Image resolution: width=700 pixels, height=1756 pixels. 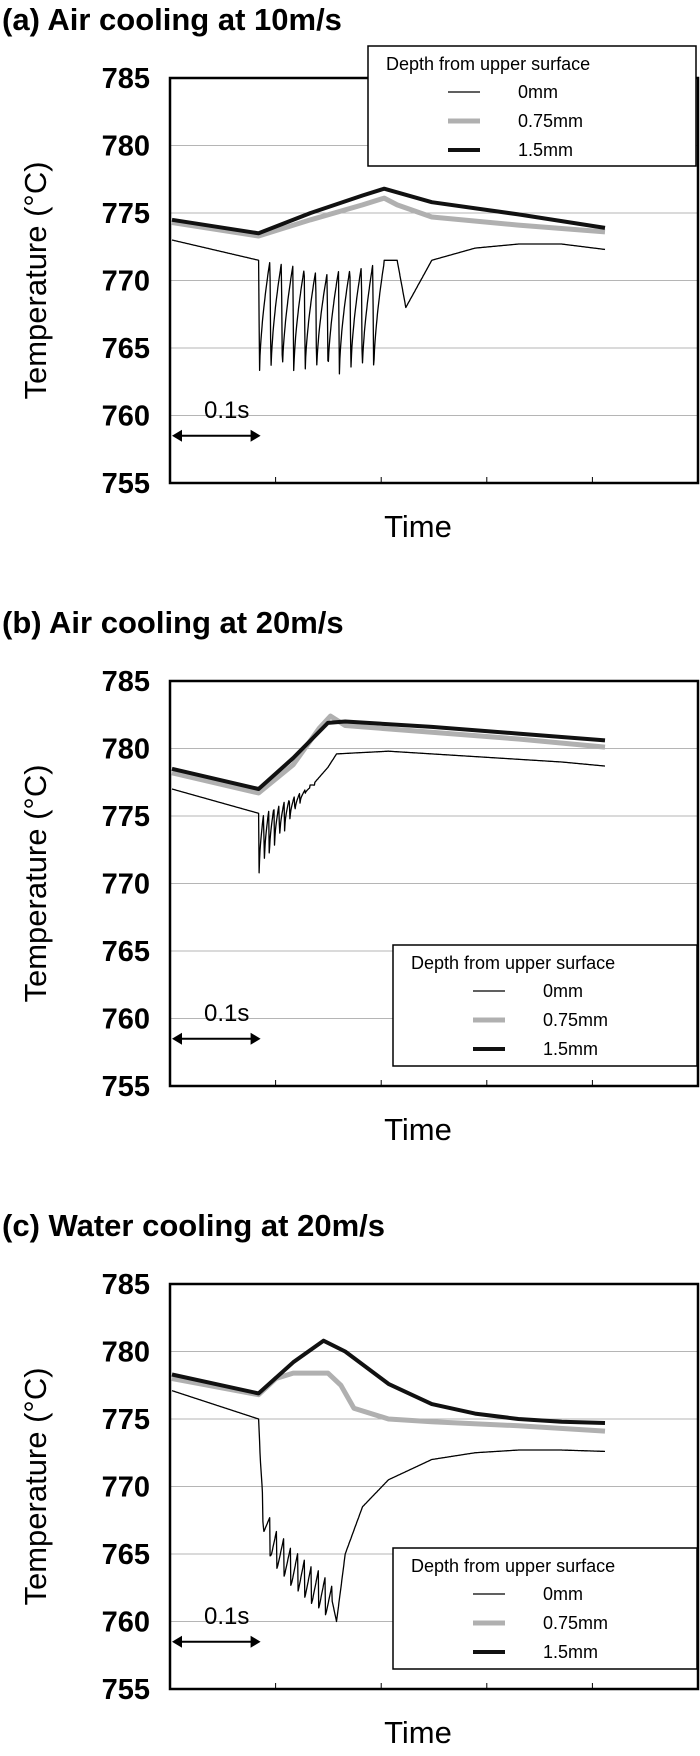 What do you see at coordinates (172, 19) in the screenshot?
I see `panel-title: (a) Air cooling at 10m/s` at bounding box center [172, 19].